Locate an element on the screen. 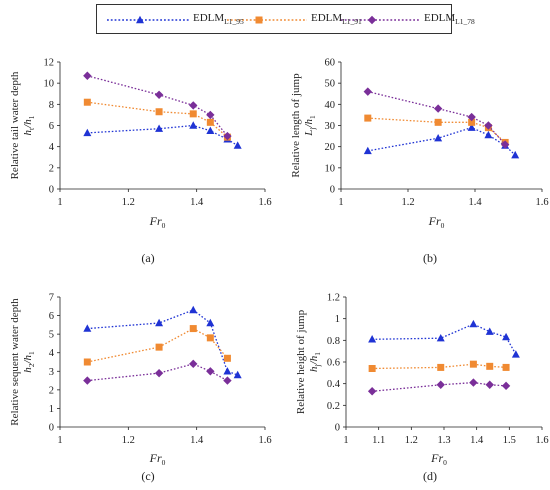 The image size is (550, 490). y-axis-title: Relative length of jump is located at coordinates (296, 125).